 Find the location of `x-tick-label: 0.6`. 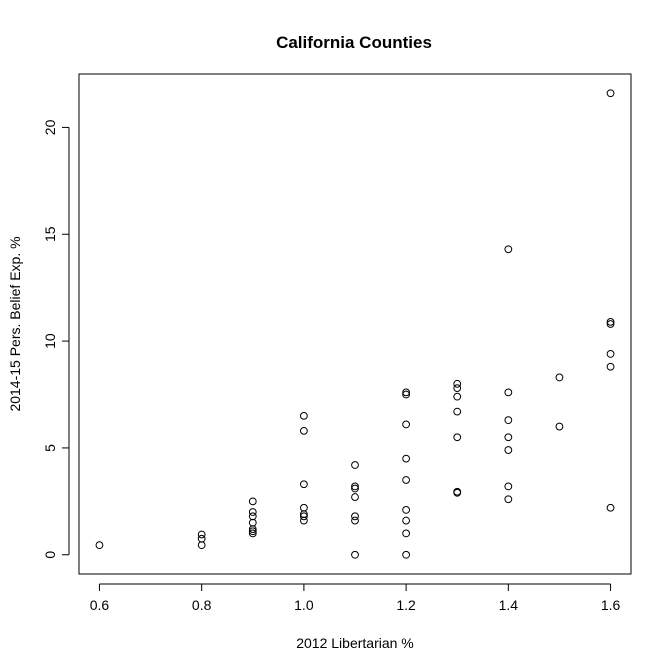

x-tick-label: 0.6 is located at coordinates (100, 605).